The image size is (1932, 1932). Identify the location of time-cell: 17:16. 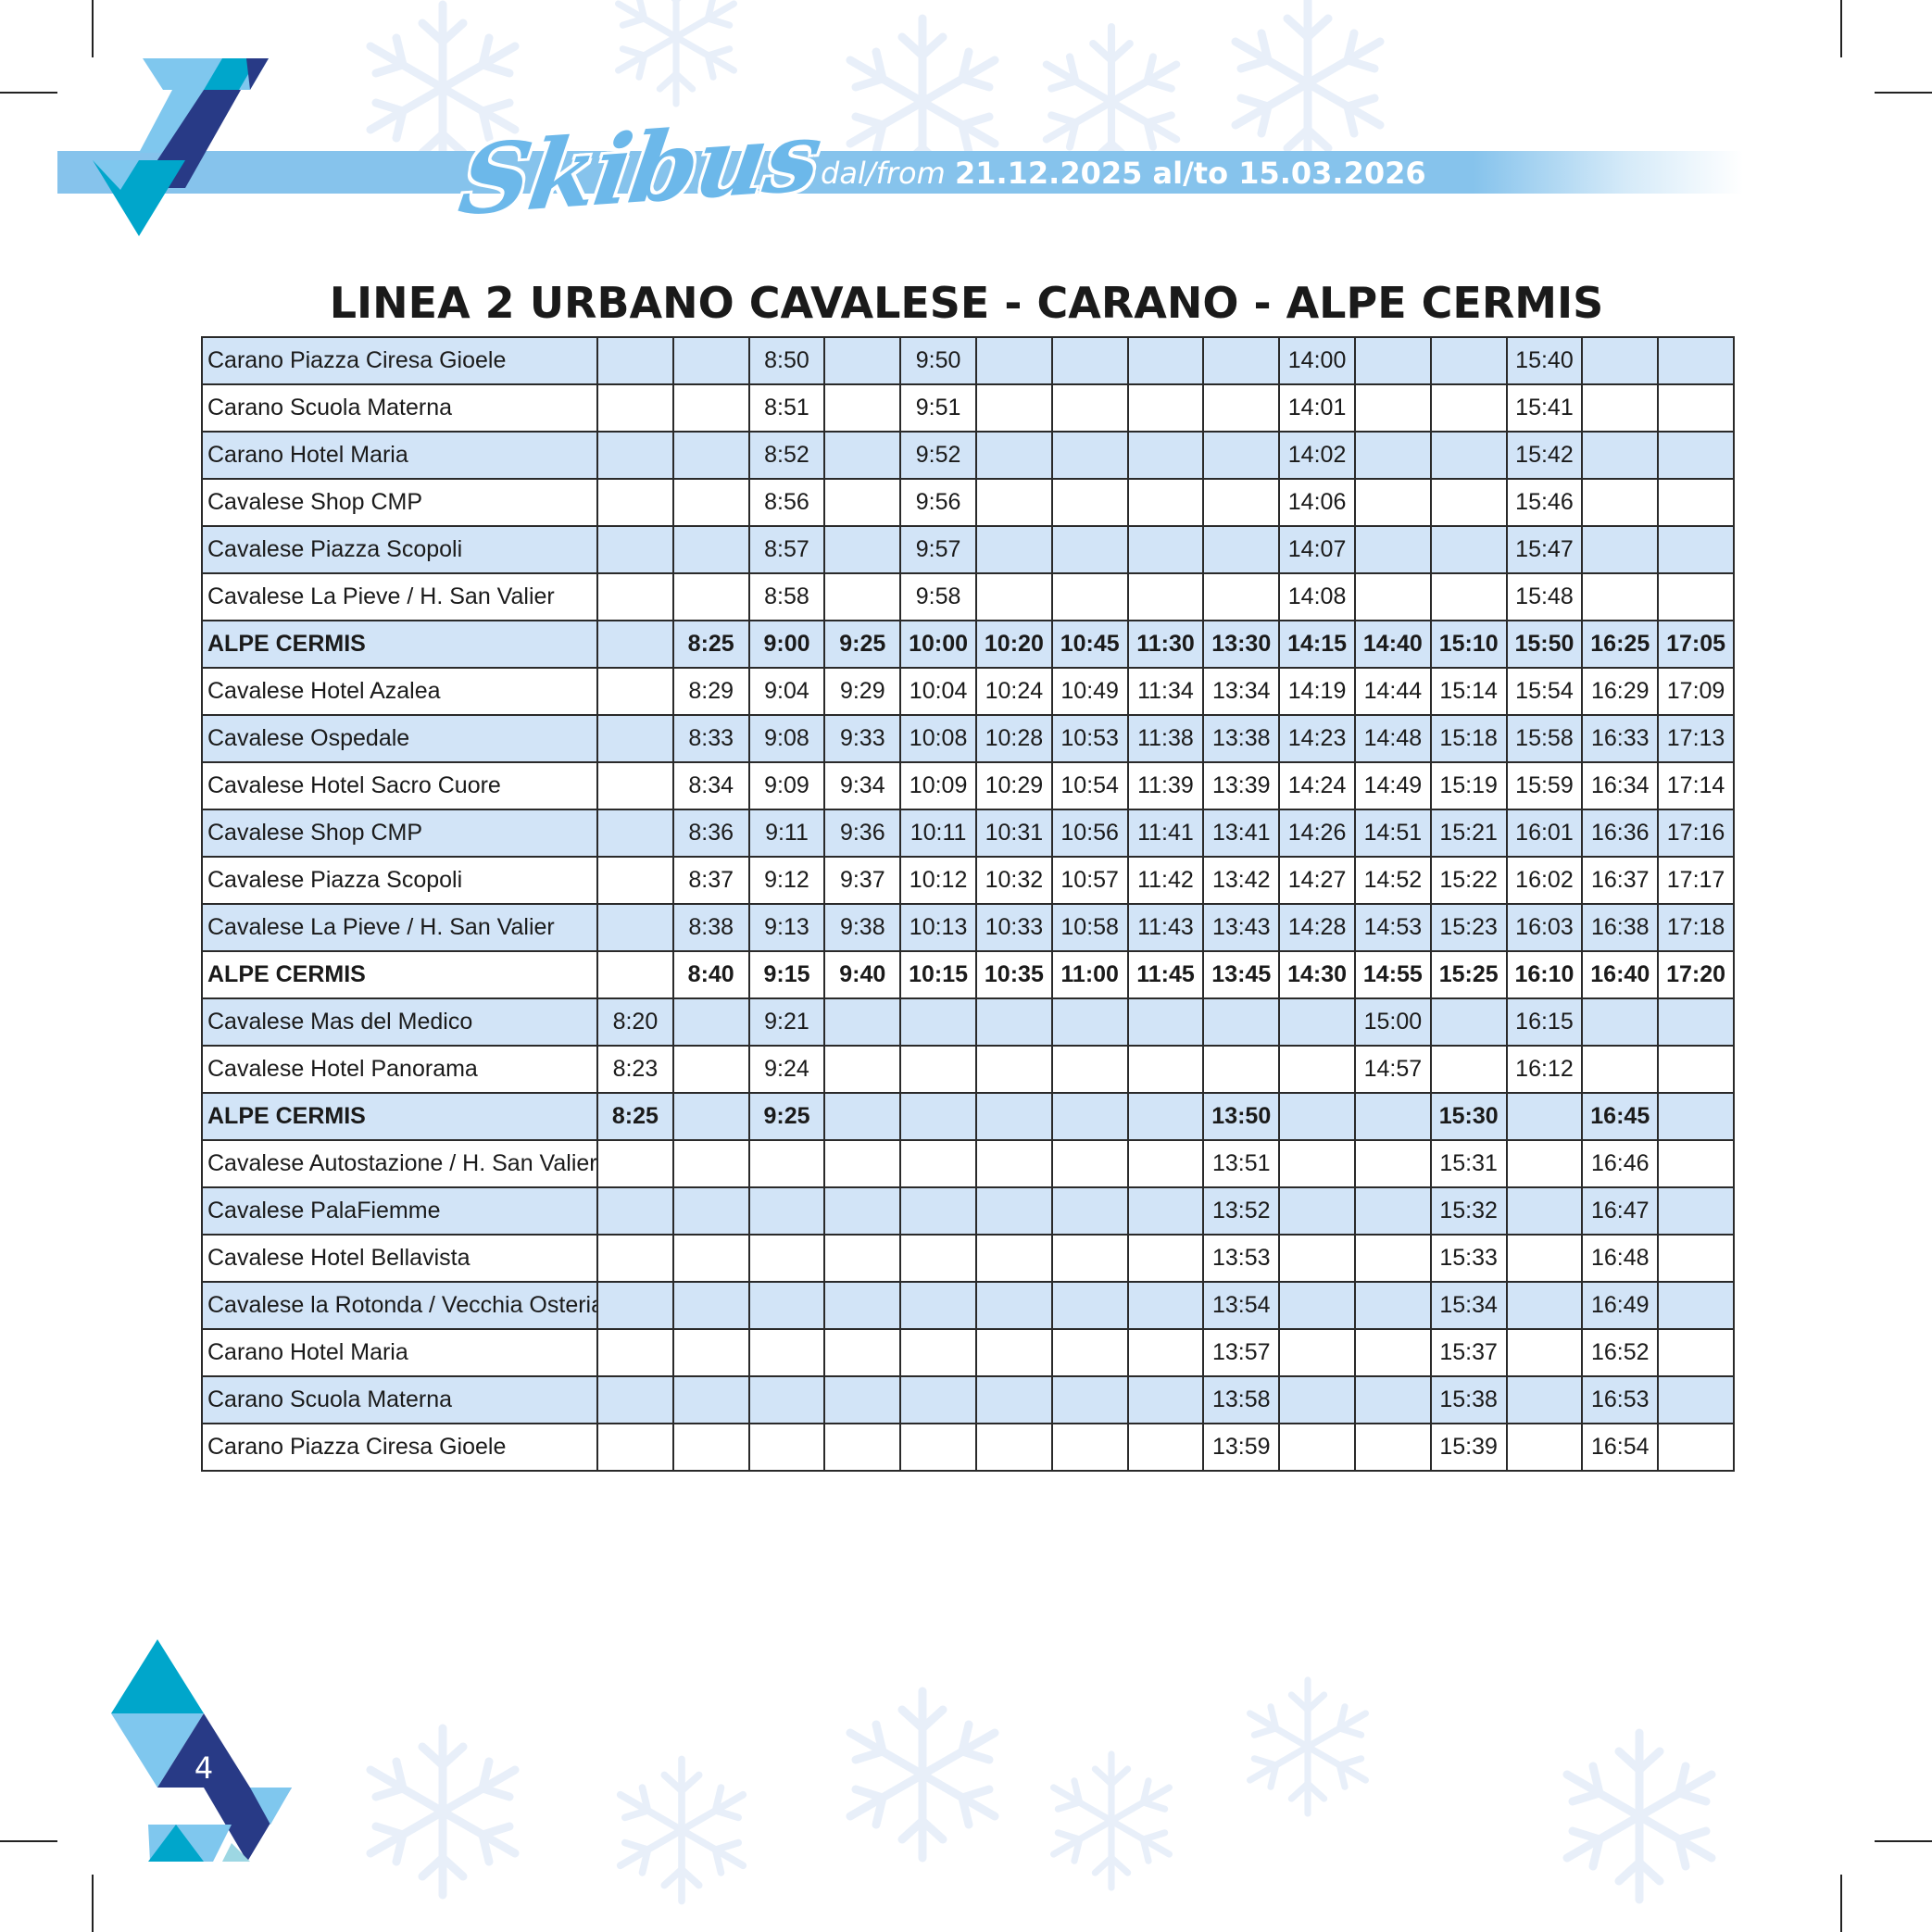
(1696, 833).